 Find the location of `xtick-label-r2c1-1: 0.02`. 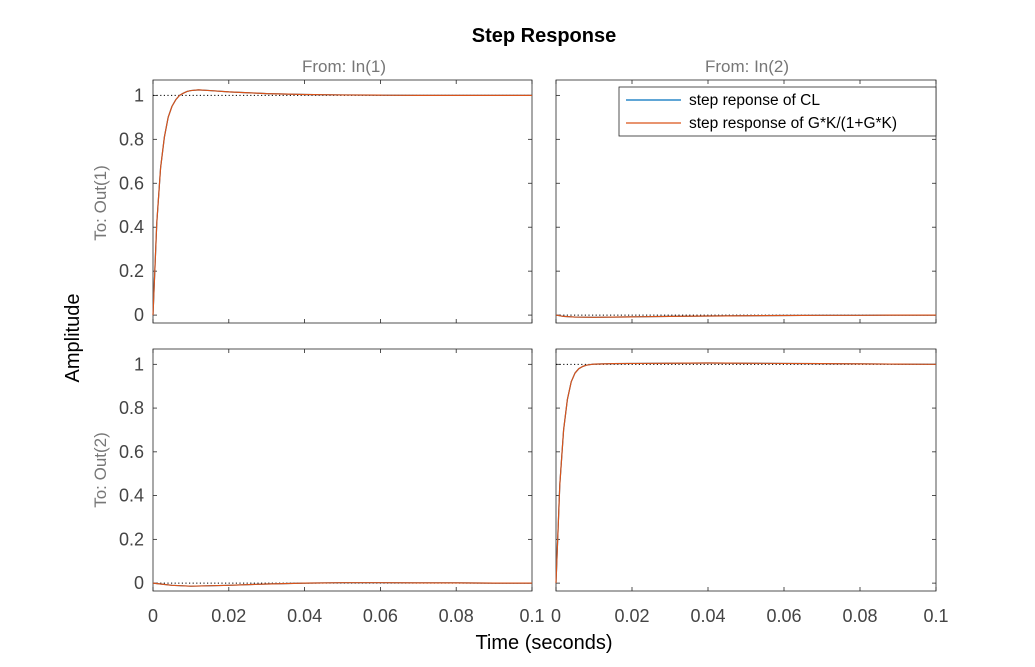

xtick-label-r2c1-1: 0.02 is located at coordinates (228, 616).